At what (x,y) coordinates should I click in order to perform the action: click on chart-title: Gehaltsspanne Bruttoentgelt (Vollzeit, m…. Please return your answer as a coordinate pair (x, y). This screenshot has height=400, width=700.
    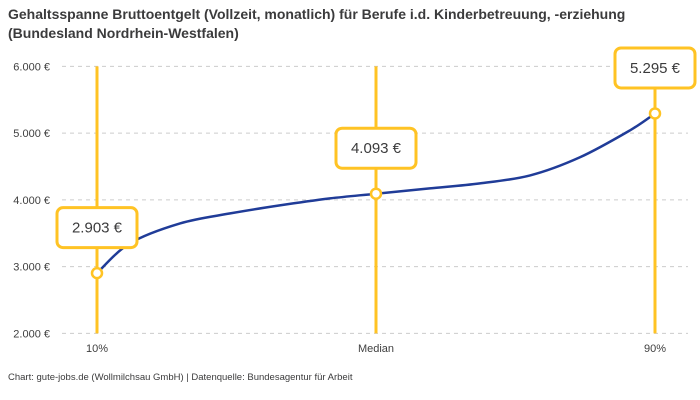
    Looking at the image, I should click on (317, 23).